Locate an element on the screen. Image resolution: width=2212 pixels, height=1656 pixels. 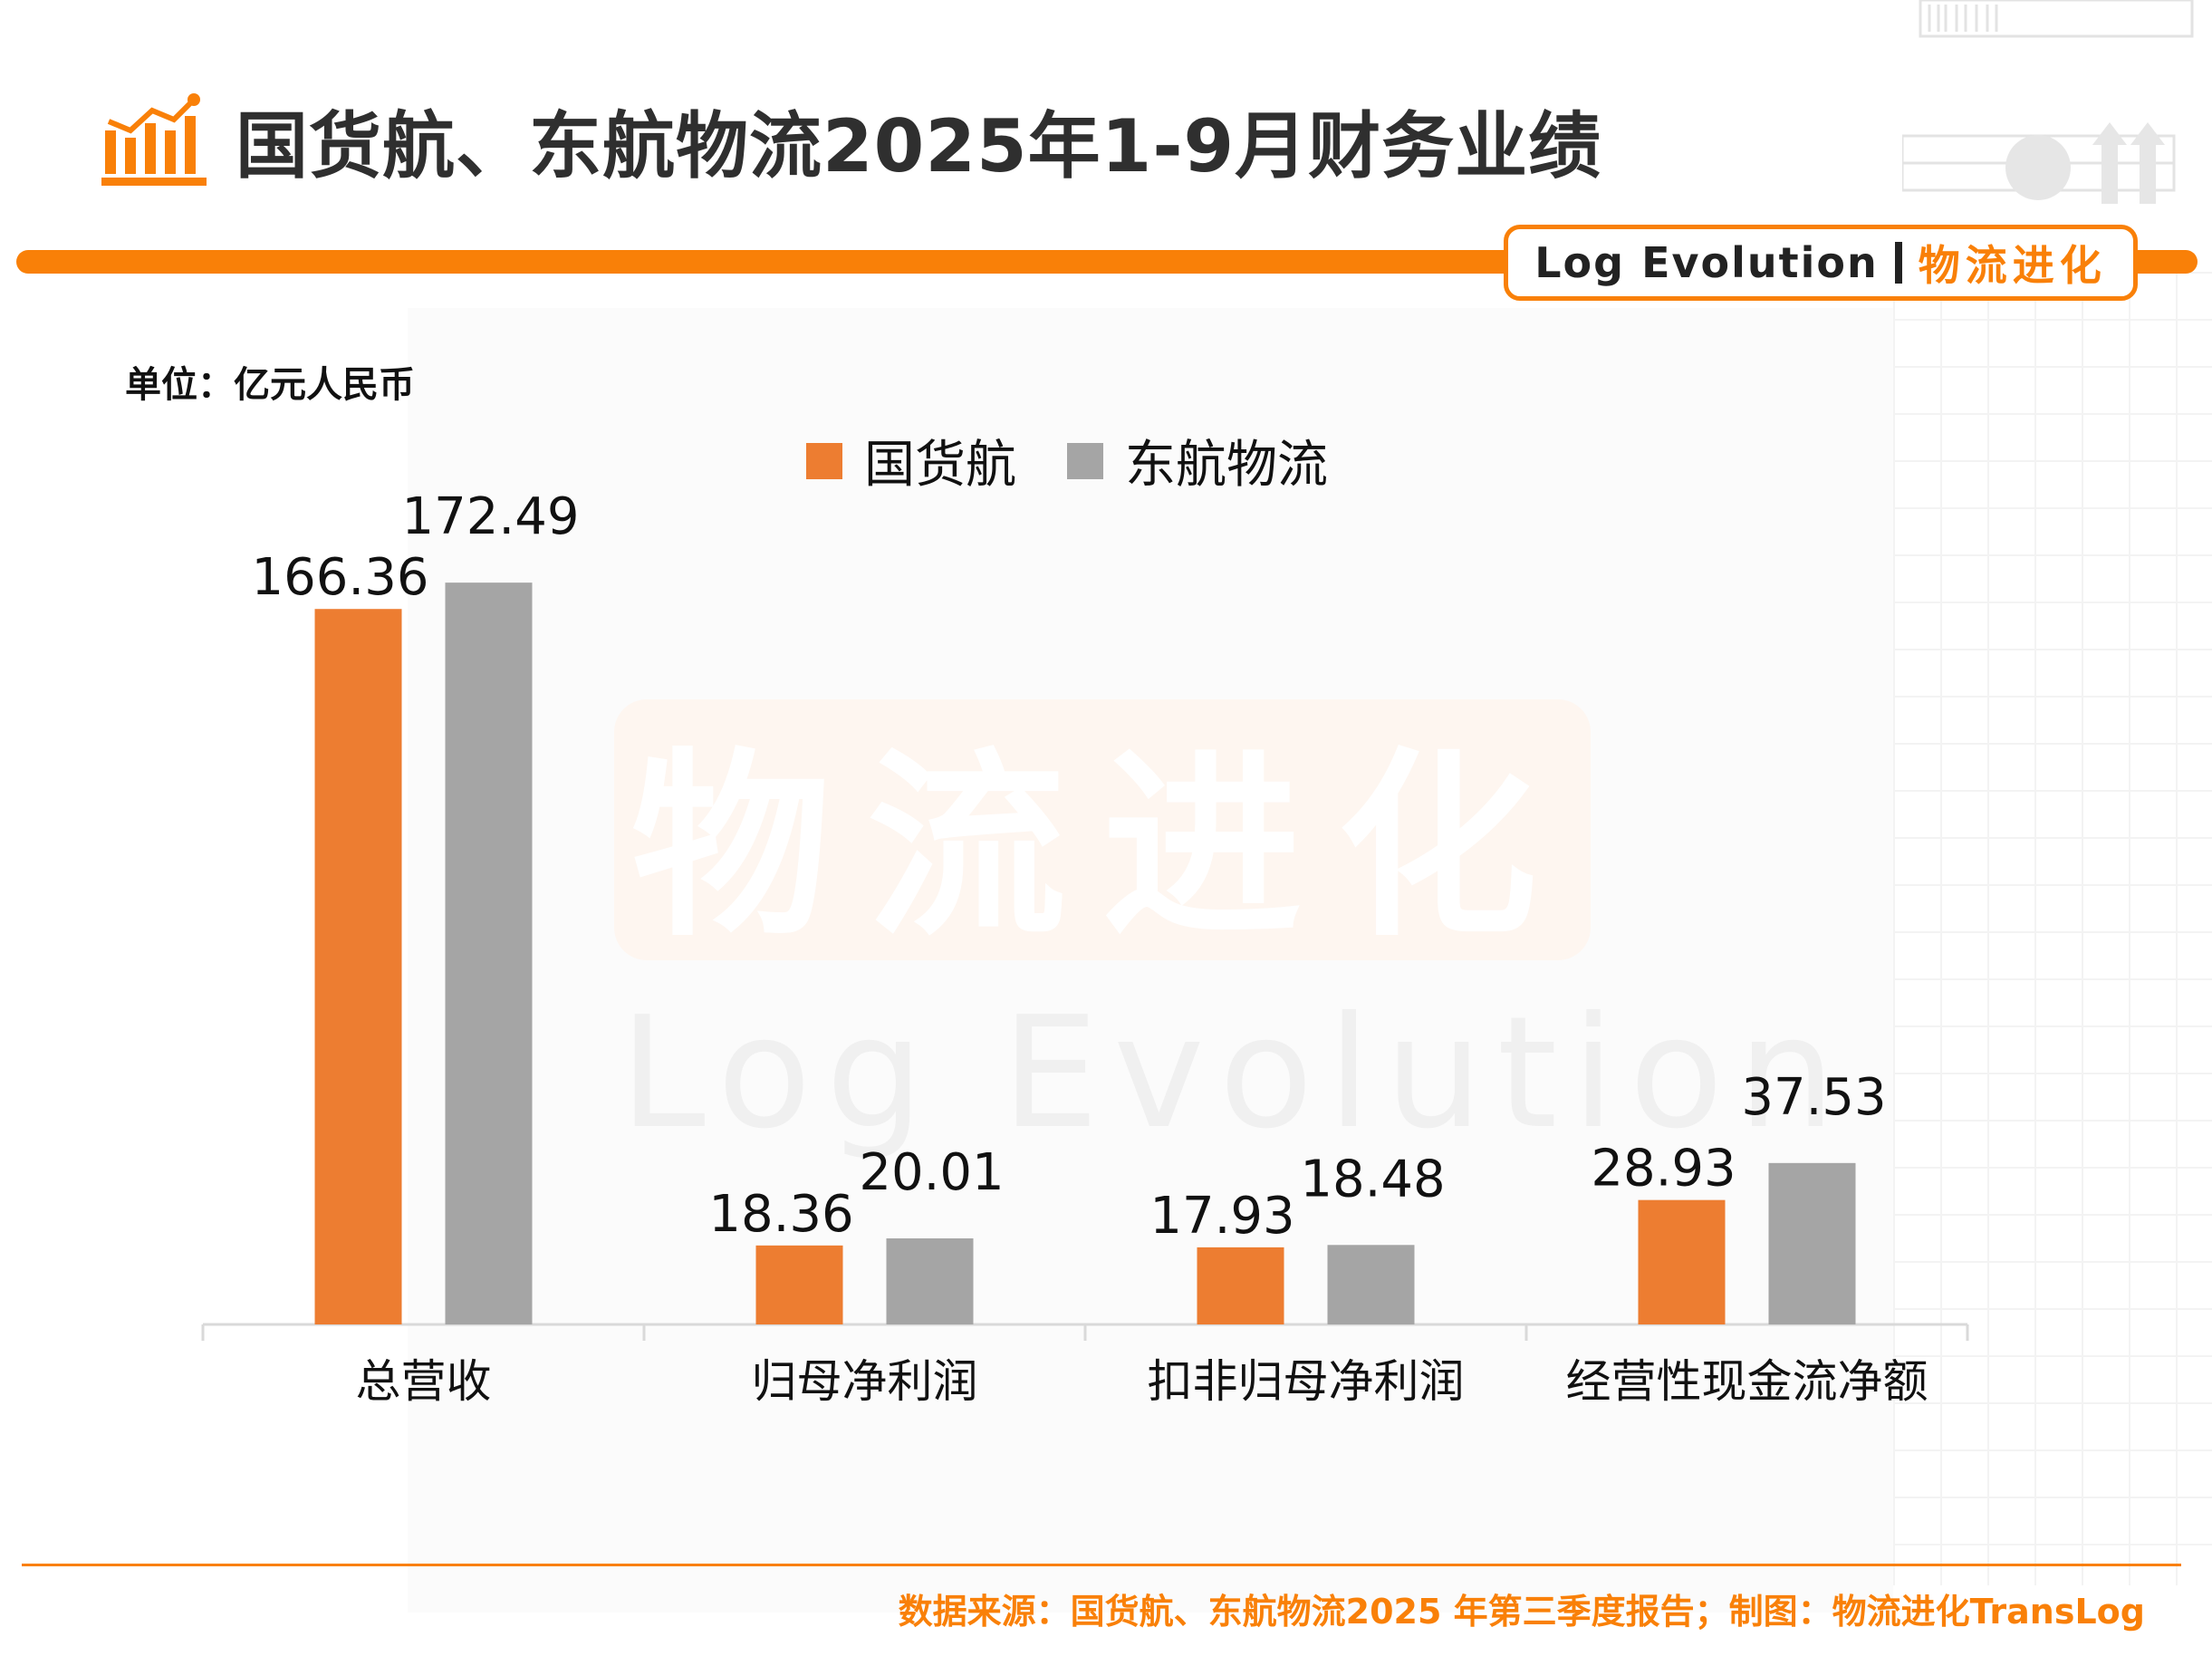
chart-legend: 国货航 东航物流 is located at coordinates (1092, 460).